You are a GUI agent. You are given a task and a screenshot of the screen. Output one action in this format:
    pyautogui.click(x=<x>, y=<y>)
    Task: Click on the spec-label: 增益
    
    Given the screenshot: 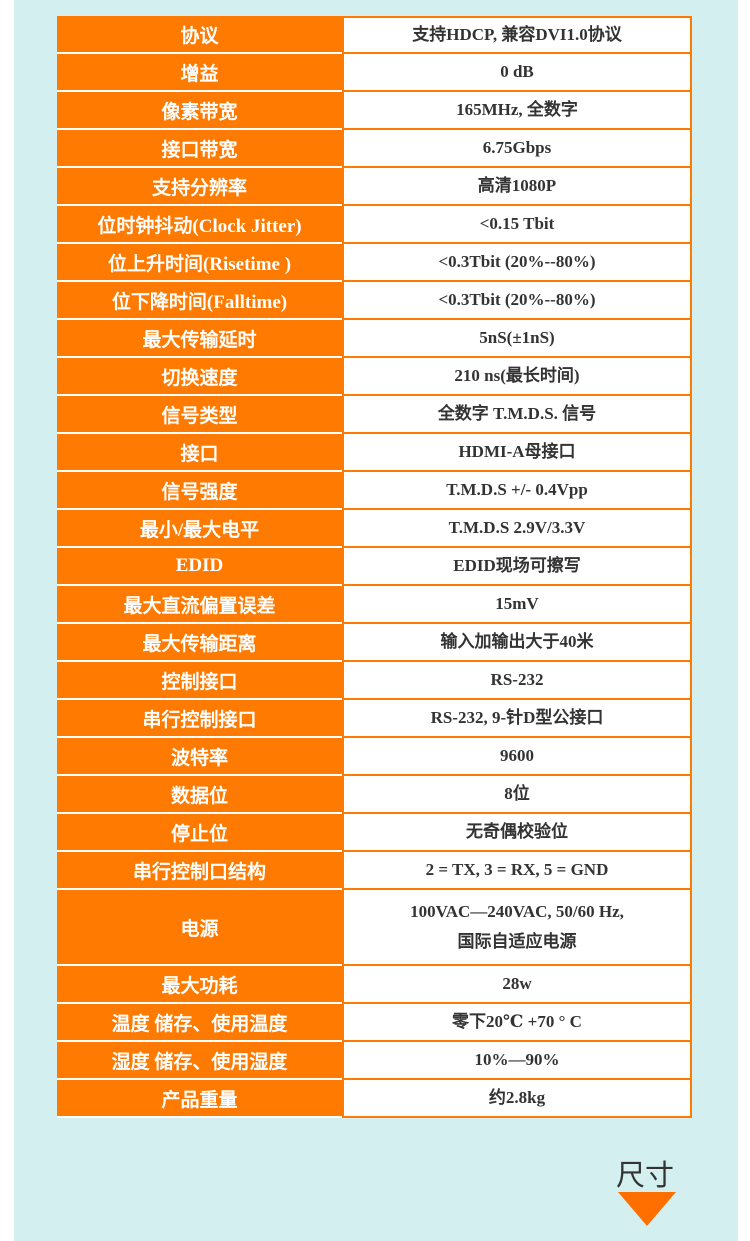 What is the action you would take?
    pyautogui.click(x=199, y=73)
    